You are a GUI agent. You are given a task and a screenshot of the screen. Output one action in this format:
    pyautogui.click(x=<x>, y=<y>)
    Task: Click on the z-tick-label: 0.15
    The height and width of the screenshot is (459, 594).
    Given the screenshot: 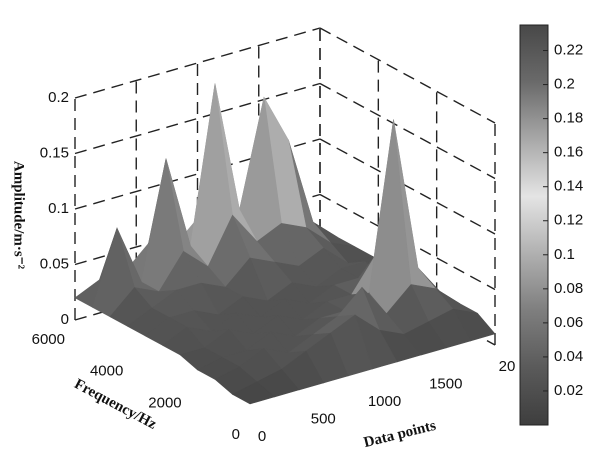 What is the action you would take?
    pyautogui.click(x=54, y=152)
    